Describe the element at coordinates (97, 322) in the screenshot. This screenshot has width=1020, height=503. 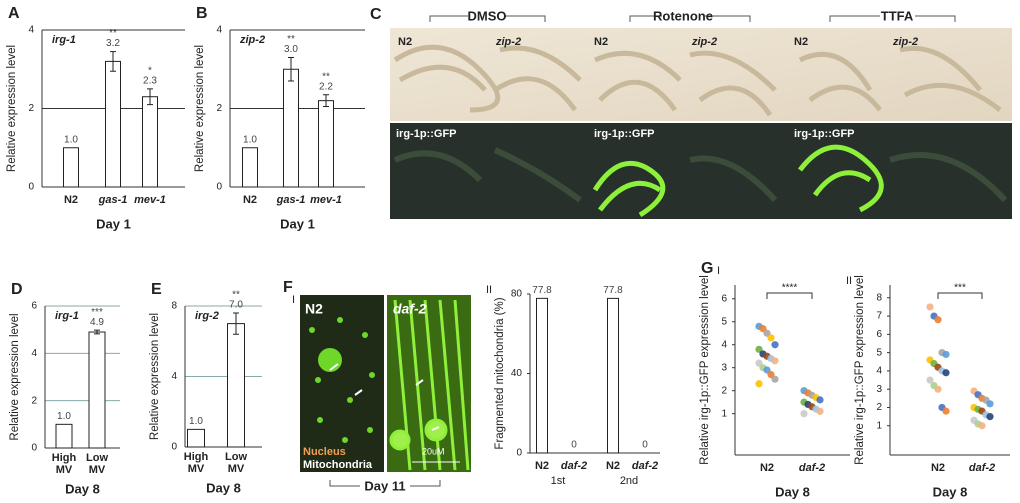
I see `value-label: 4.9` at that location.